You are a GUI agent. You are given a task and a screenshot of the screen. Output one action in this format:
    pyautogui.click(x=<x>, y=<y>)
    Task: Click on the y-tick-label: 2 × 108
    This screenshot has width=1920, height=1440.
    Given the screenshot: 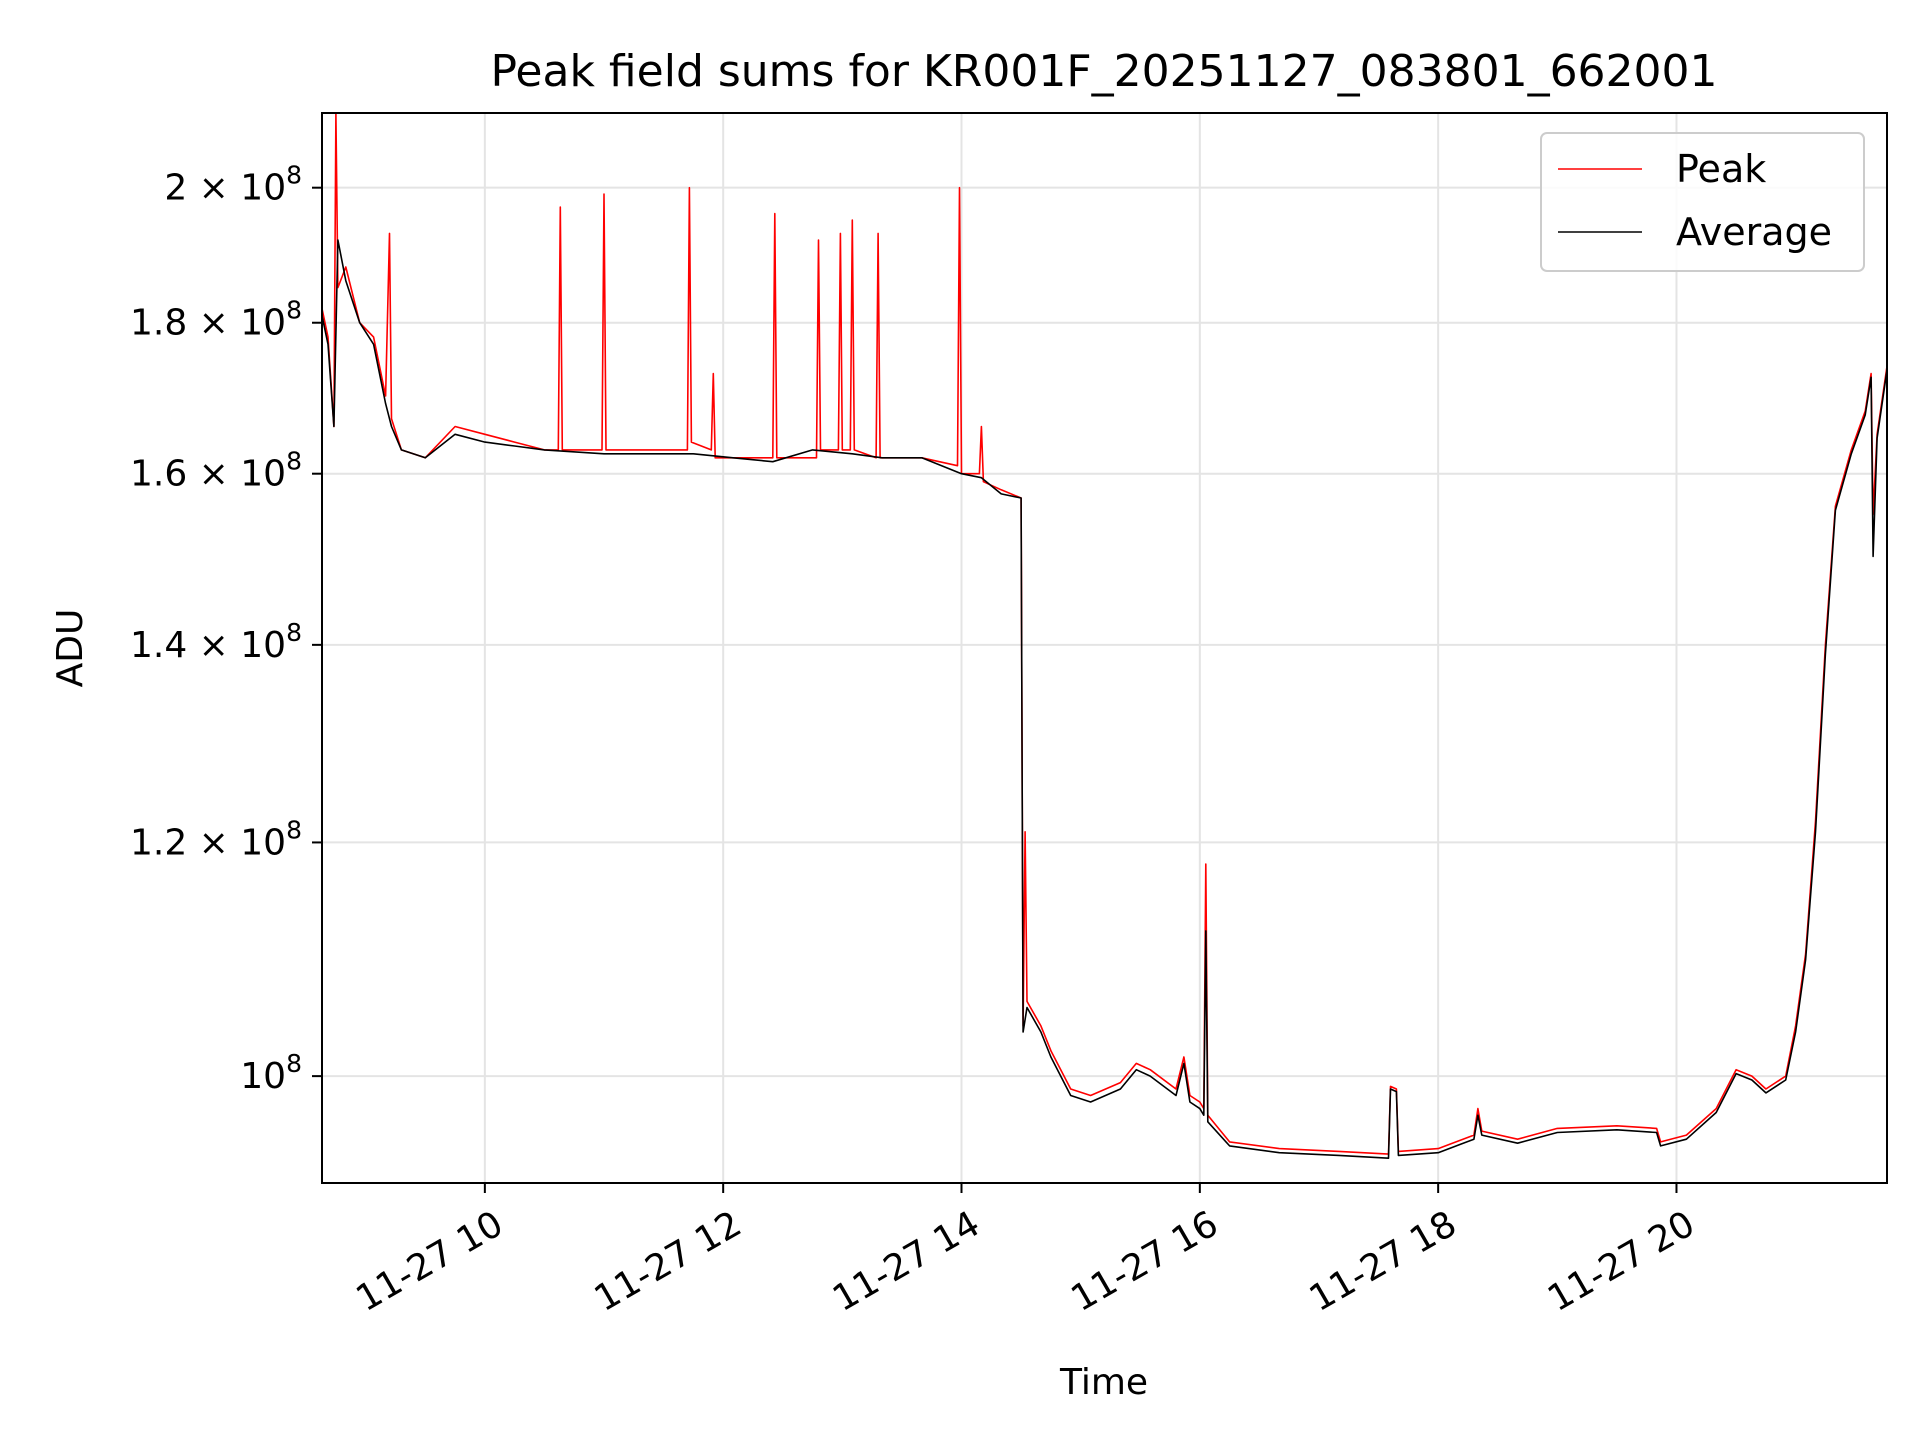 What is the action you would take?
    pyautogui.click(x=233, y=185)
    